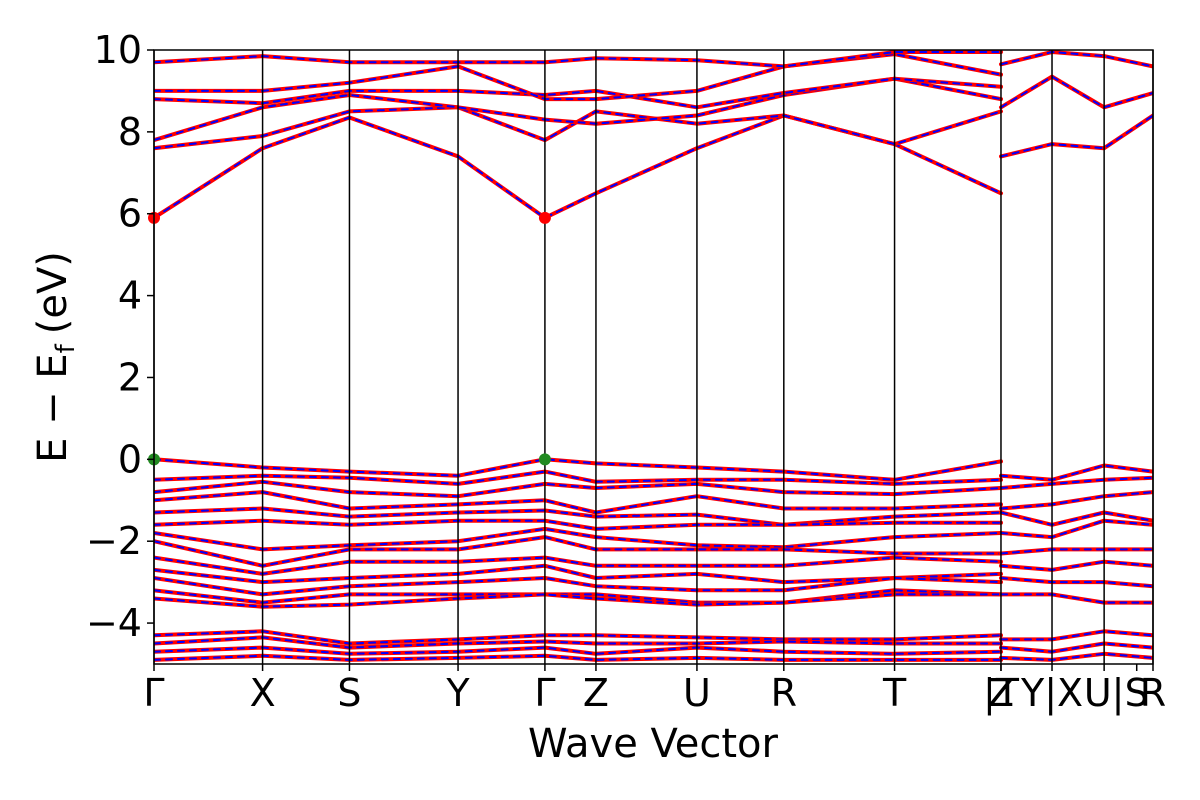  What do you see at coordinates (53, 292) in the screenshot?
I see `y-axis-title-unit: (eV)` at bounding box center [53, 292].